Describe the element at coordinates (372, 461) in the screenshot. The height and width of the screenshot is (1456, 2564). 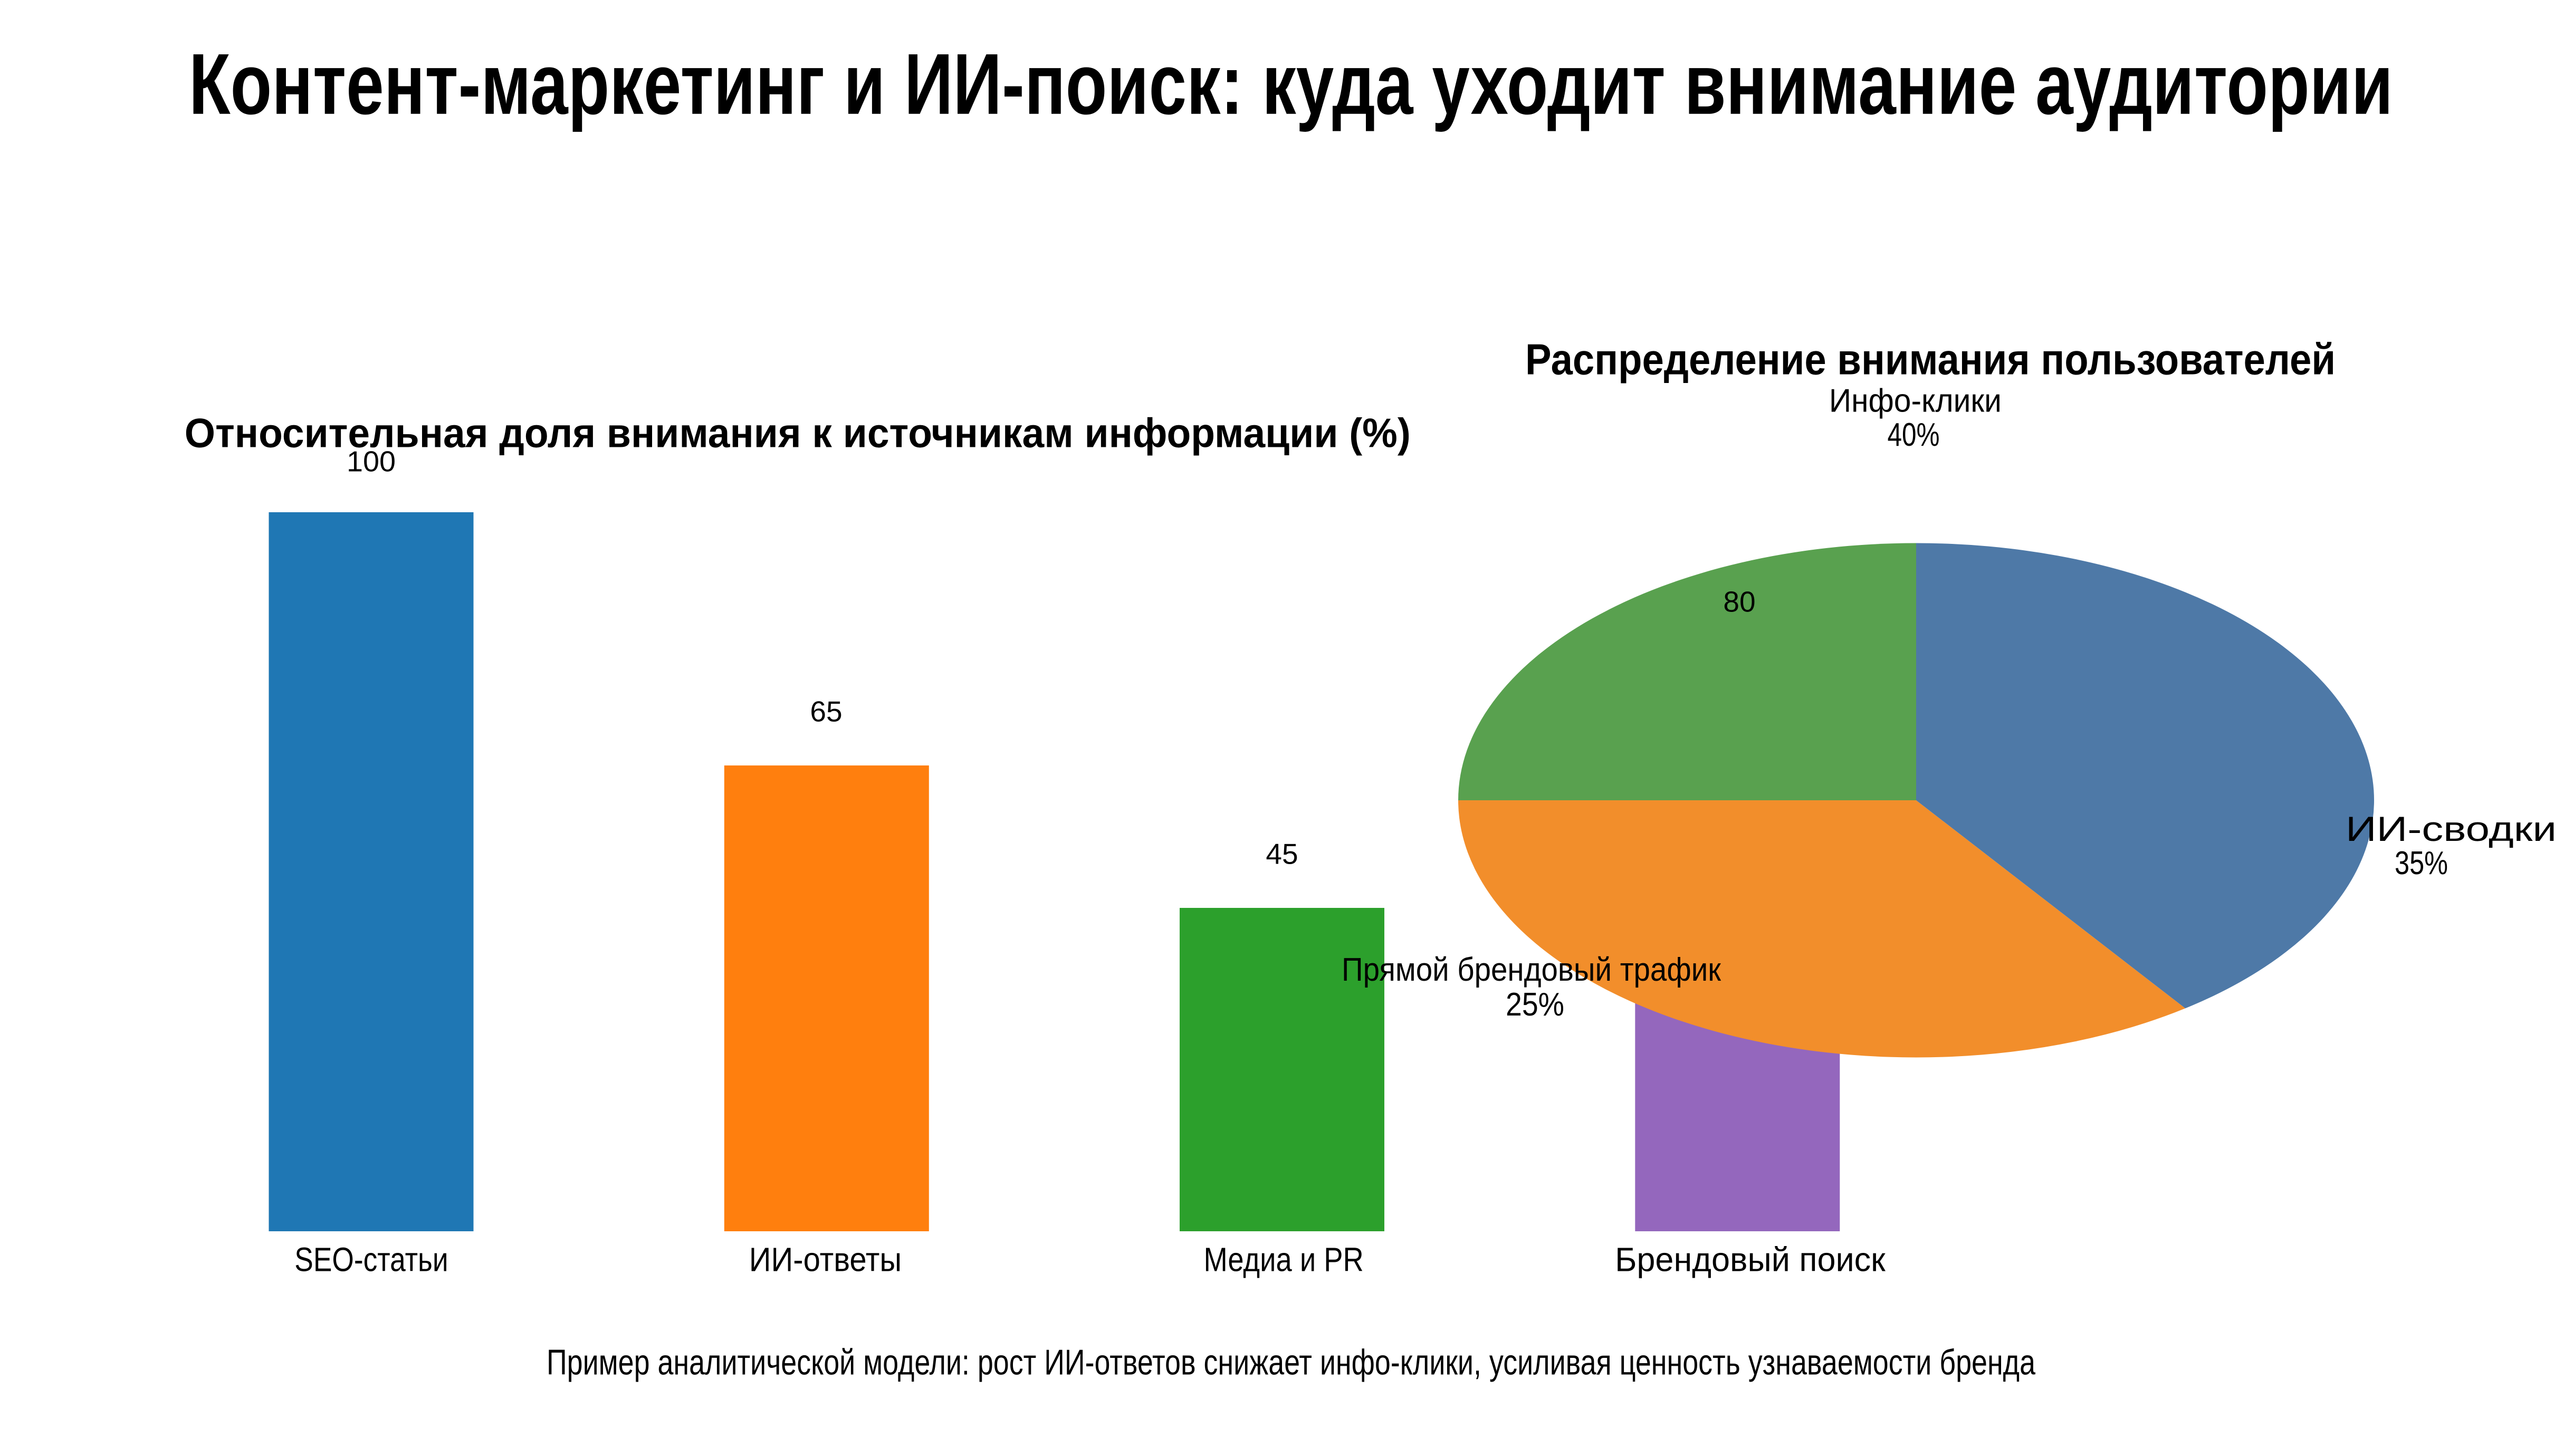
I see `svg-text: 100` at that location.